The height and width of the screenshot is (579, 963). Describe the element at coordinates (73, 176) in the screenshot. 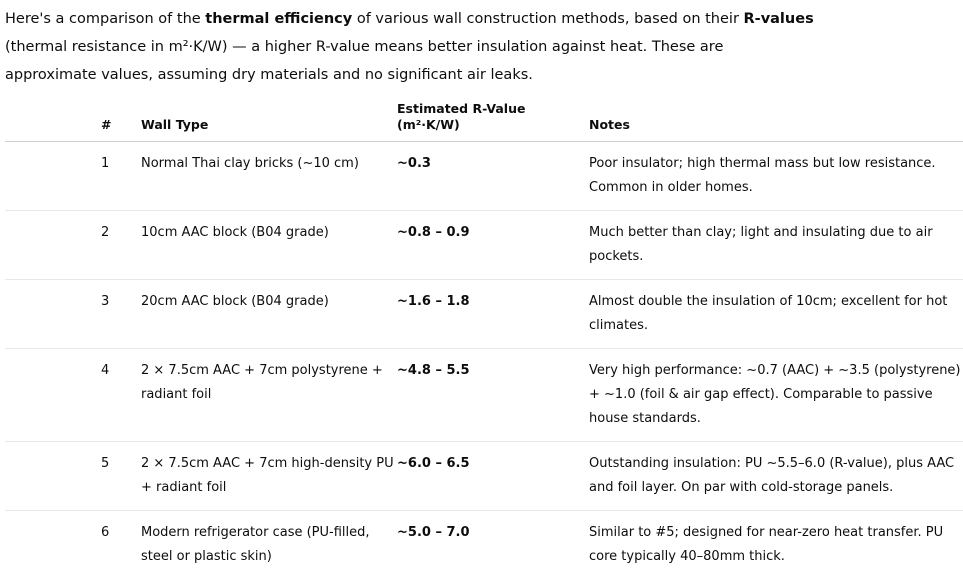

I see `row-number: 1` at that location.